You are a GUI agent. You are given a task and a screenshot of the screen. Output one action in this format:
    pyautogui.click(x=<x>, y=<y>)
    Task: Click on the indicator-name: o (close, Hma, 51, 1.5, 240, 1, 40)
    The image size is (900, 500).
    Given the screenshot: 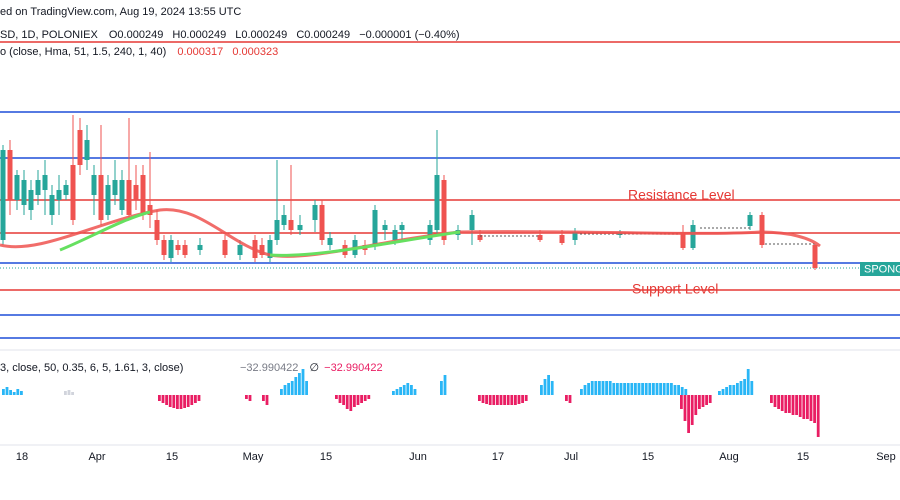 What is the action you would take?
    pyautogui.click(x=83, y=52)
    